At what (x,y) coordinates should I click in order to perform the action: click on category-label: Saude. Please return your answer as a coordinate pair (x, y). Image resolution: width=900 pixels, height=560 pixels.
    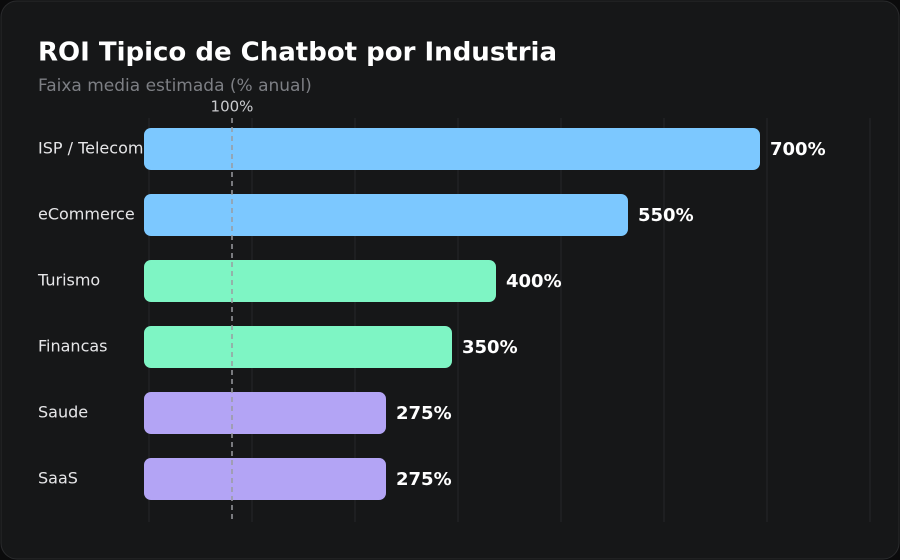
    Looking at the image, I should click on (63, 412).